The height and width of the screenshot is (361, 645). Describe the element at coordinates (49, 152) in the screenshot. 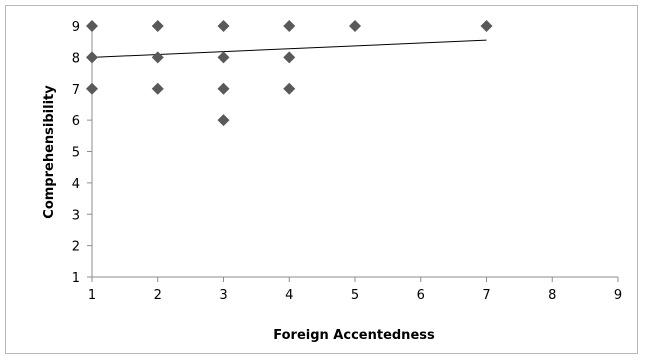

I see `y-axis-title: Comprehensibility` at that location.